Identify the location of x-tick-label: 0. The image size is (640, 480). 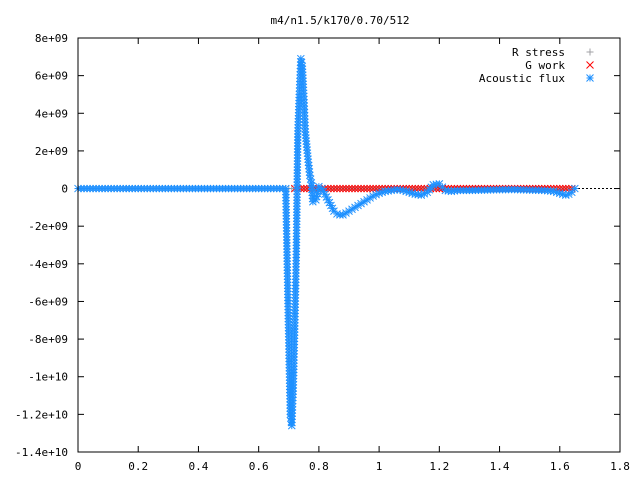
(78, 466).